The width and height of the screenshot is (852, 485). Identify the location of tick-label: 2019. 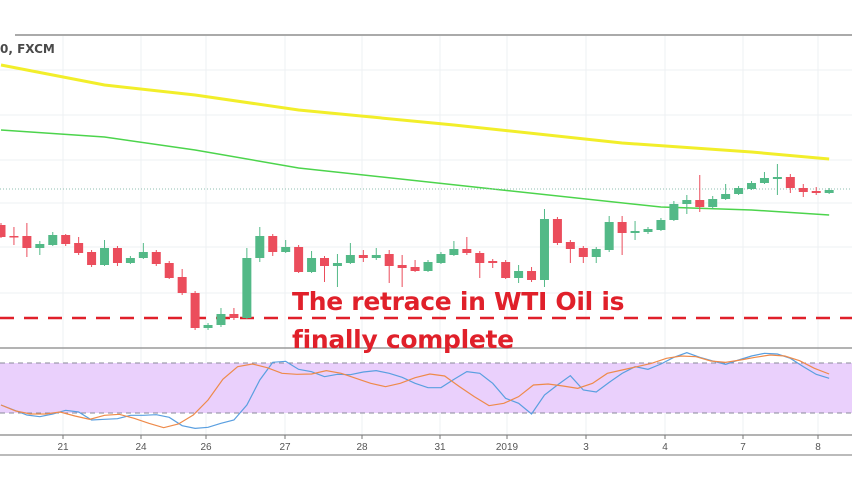
(507, 447).